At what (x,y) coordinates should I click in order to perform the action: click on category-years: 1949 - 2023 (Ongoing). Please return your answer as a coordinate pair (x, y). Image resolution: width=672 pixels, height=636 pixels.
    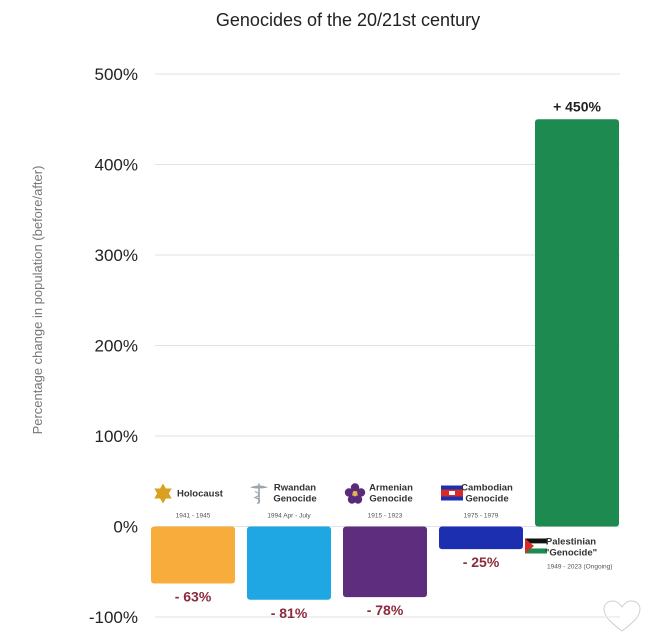
    Looking at the image, I should click on (579, 567).